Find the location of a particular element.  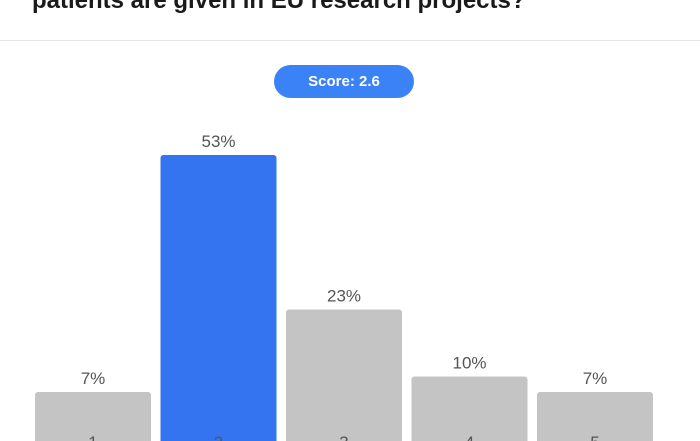

bar-value-label: 53% is located at coordinates (218, 141).